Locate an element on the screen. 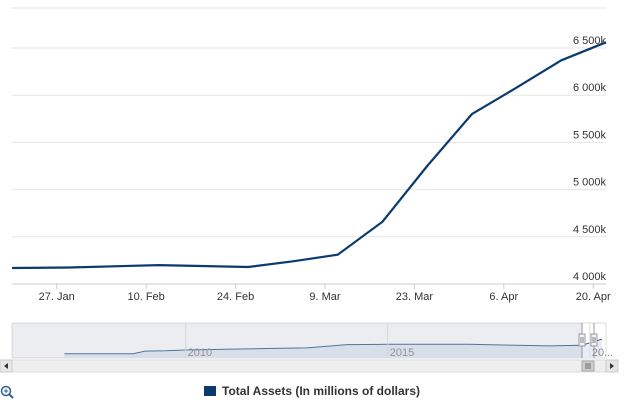 The width and height of the screenshot is (624, 401). y-tick-label: 4 000k is located at coordinates (590, 277).